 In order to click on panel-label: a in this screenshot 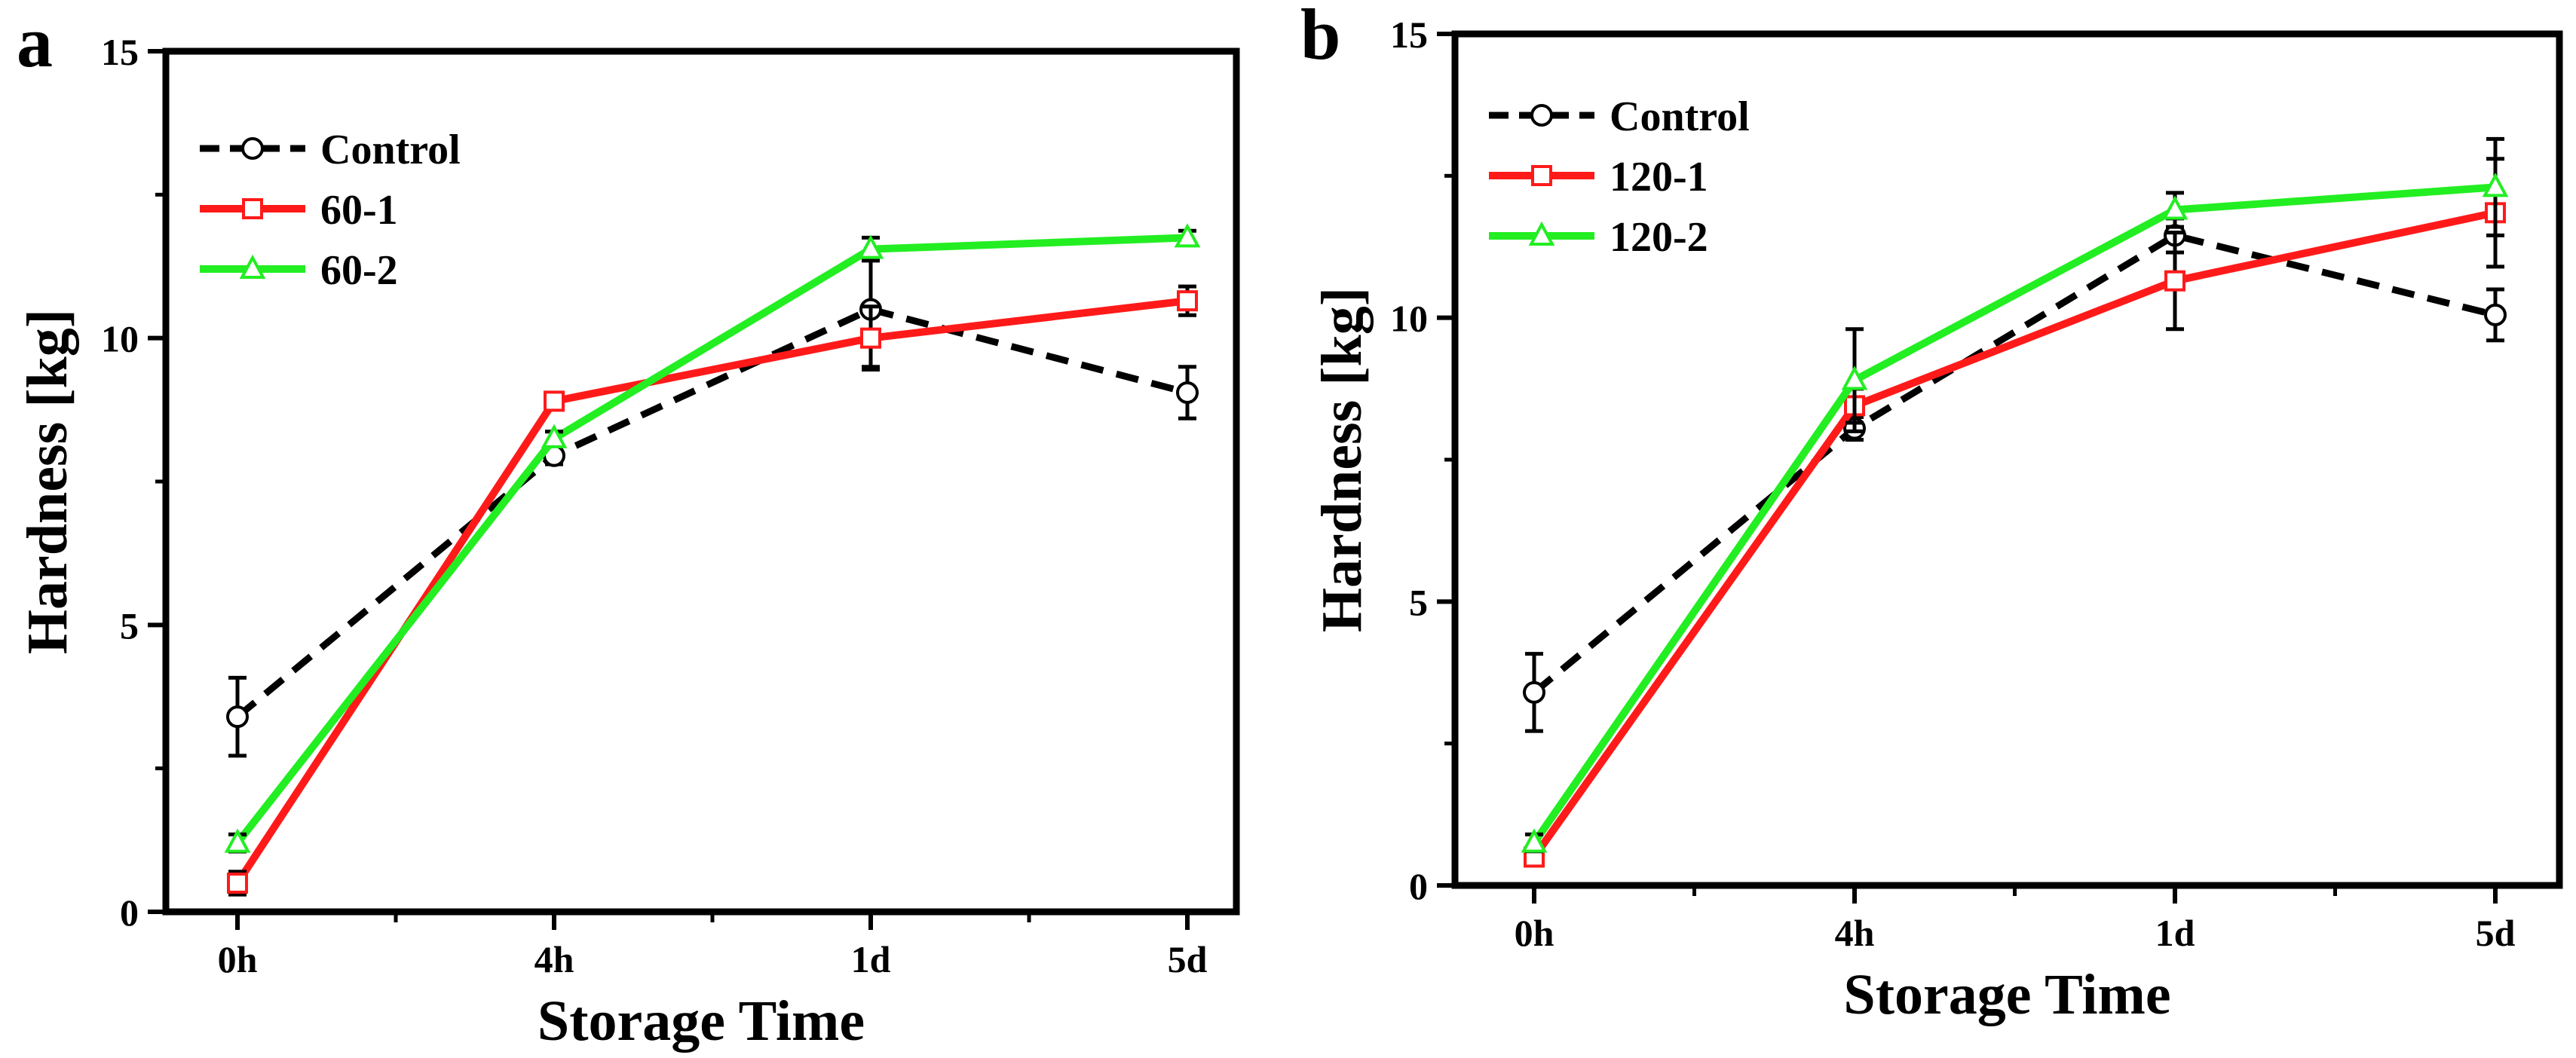, I will do `click(35, 42)`.